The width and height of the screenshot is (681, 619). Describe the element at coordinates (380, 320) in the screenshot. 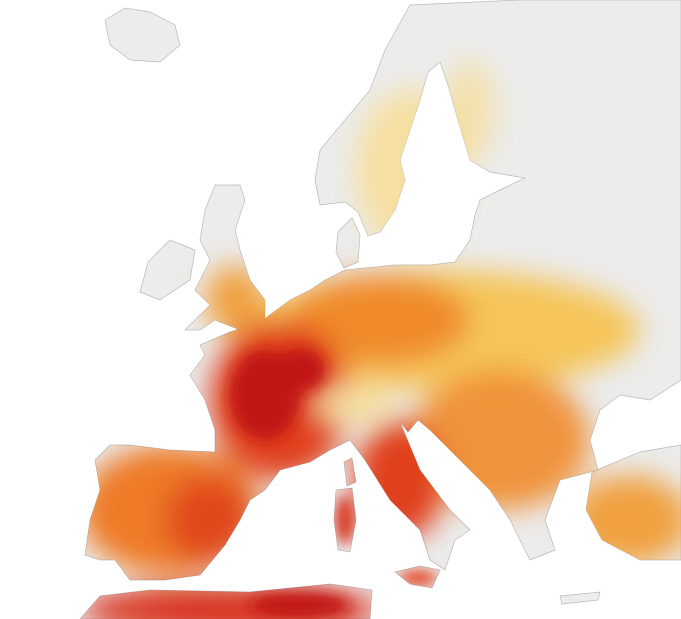

I see `heat-germany` at that location.